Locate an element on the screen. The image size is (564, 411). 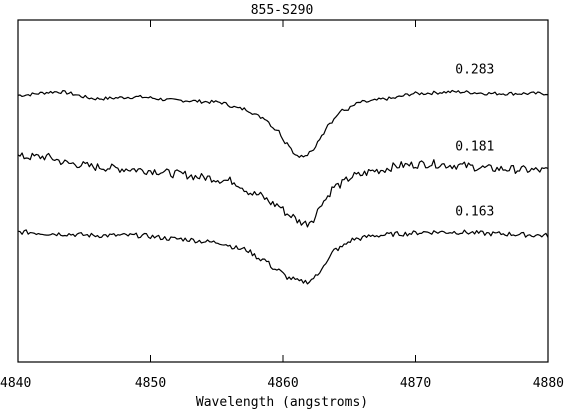
x-tick-label: 4840 is located at coordinates (15, 383).